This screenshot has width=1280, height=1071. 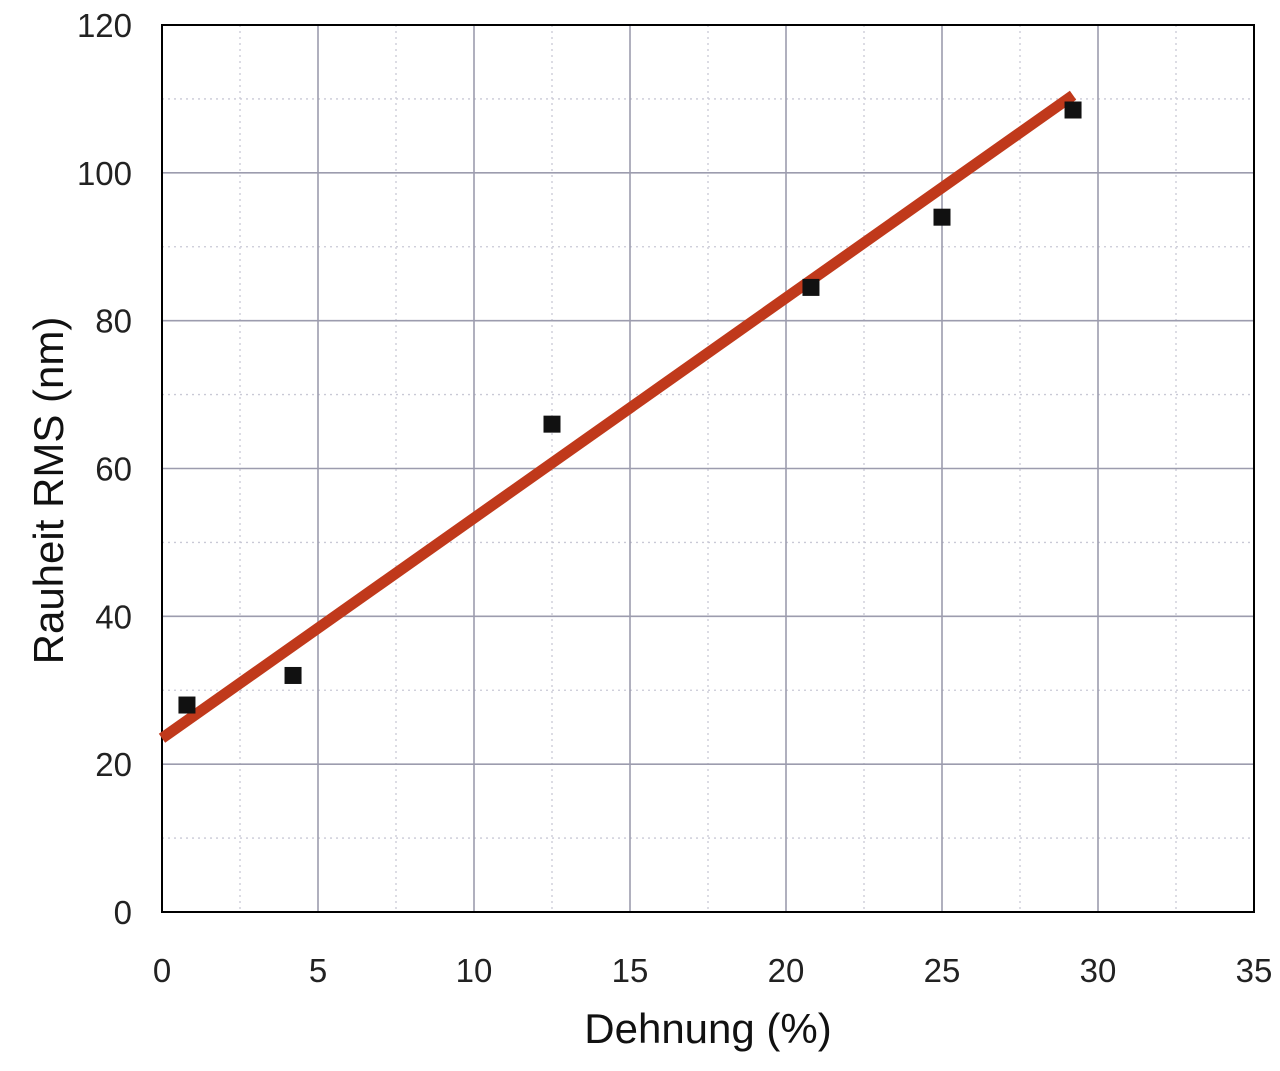 What do you see at coordinates (162, 970) in the screenshot?
I see `x-tick-label: 0` at bounding box center [162, 970].